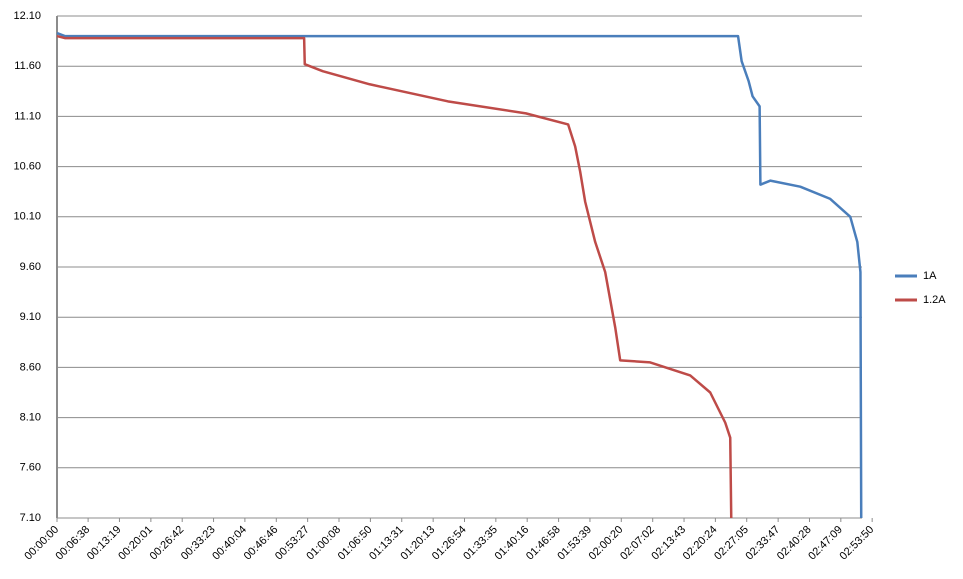 The width and height of the screenshot is (963, 579). Describe the element at coordinates (27, 16) in the screenshot. I see `y-tick-label: 12.10` at that location.